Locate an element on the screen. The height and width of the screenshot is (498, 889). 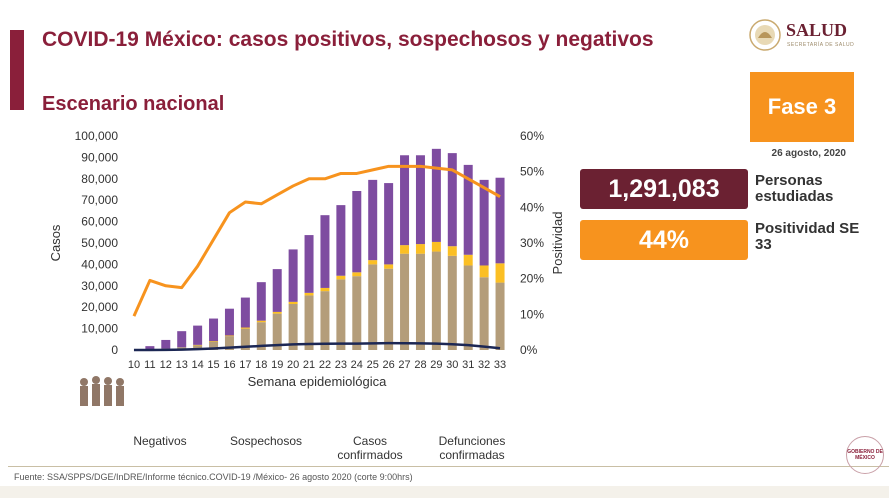
x-tick-label: 25 is located at coordinates (373, 365).